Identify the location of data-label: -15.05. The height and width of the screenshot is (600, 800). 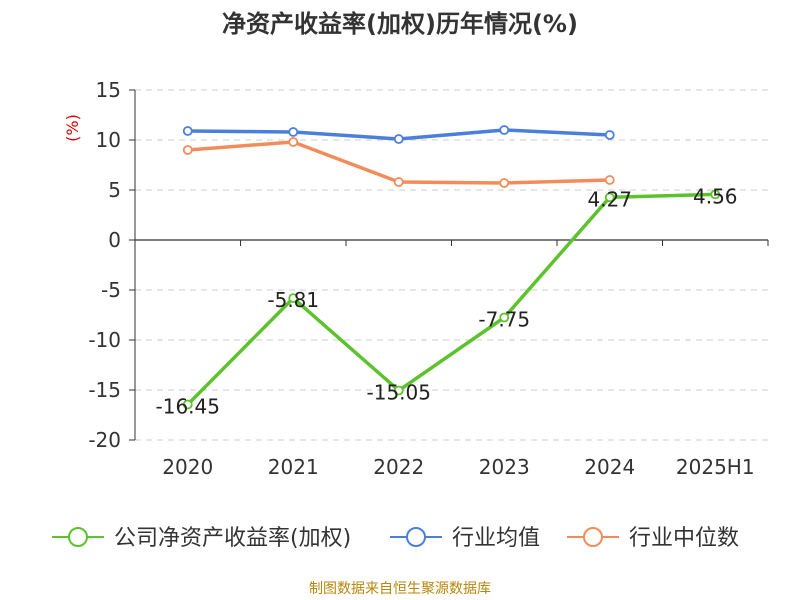
(399, 393).